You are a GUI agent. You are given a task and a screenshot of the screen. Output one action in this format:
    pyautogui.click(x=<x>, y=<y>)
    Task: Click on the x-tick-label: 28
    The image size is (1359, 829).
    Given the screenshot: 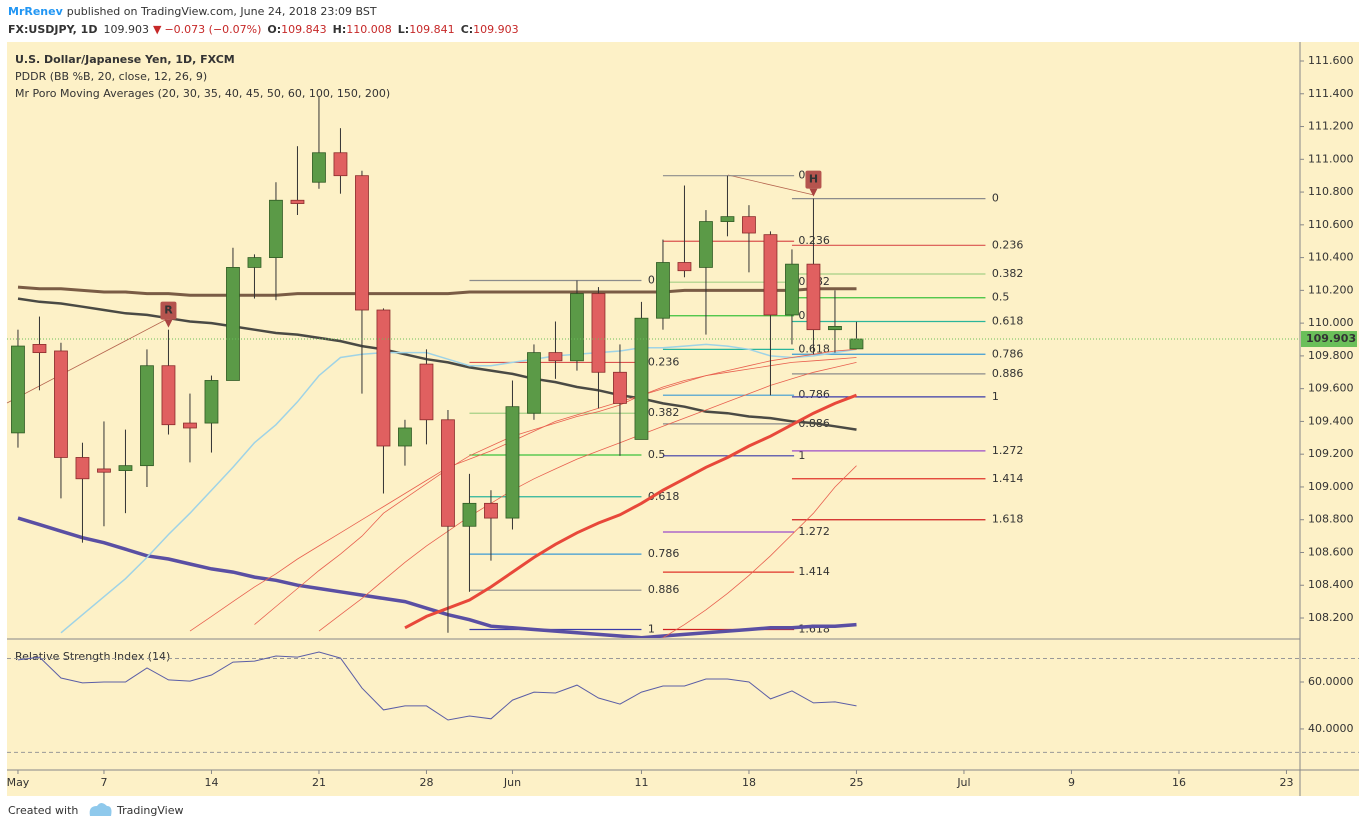 What is the action you would take?
    pyautogui.click(x=426, y=782)
    